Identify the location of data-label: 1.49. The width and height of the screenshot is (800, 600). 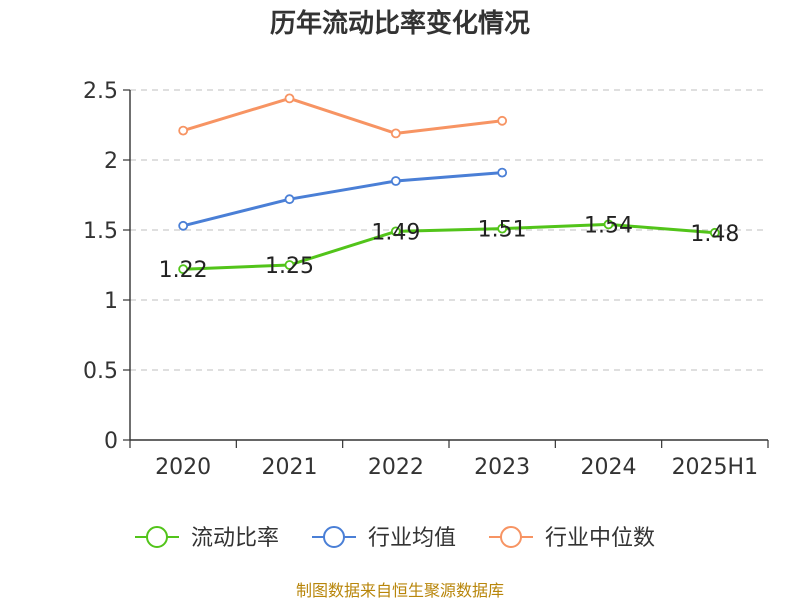
(395, 232).